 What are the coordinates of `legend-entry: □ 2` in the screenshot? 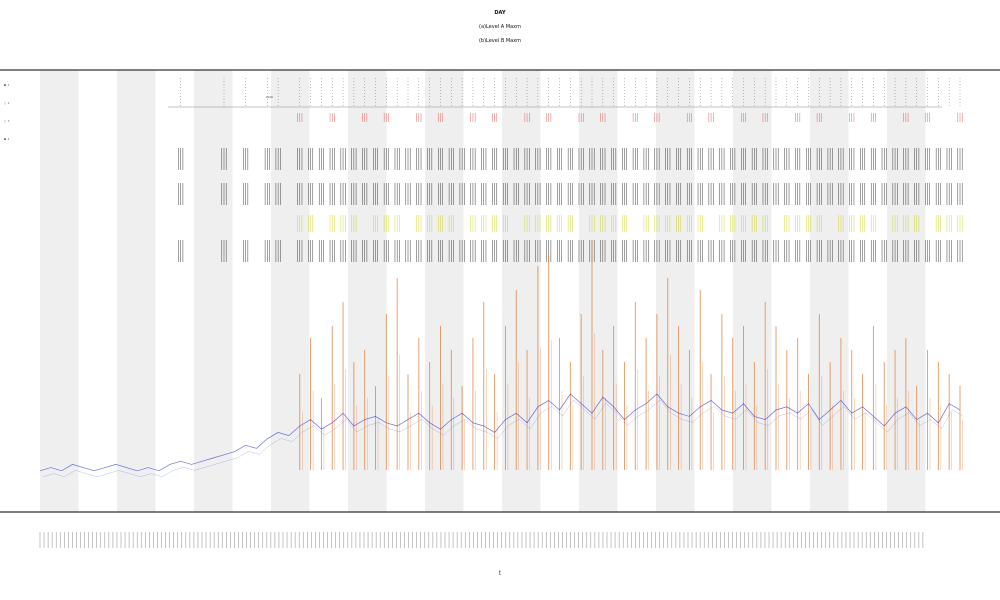 It's located at (7, 103).